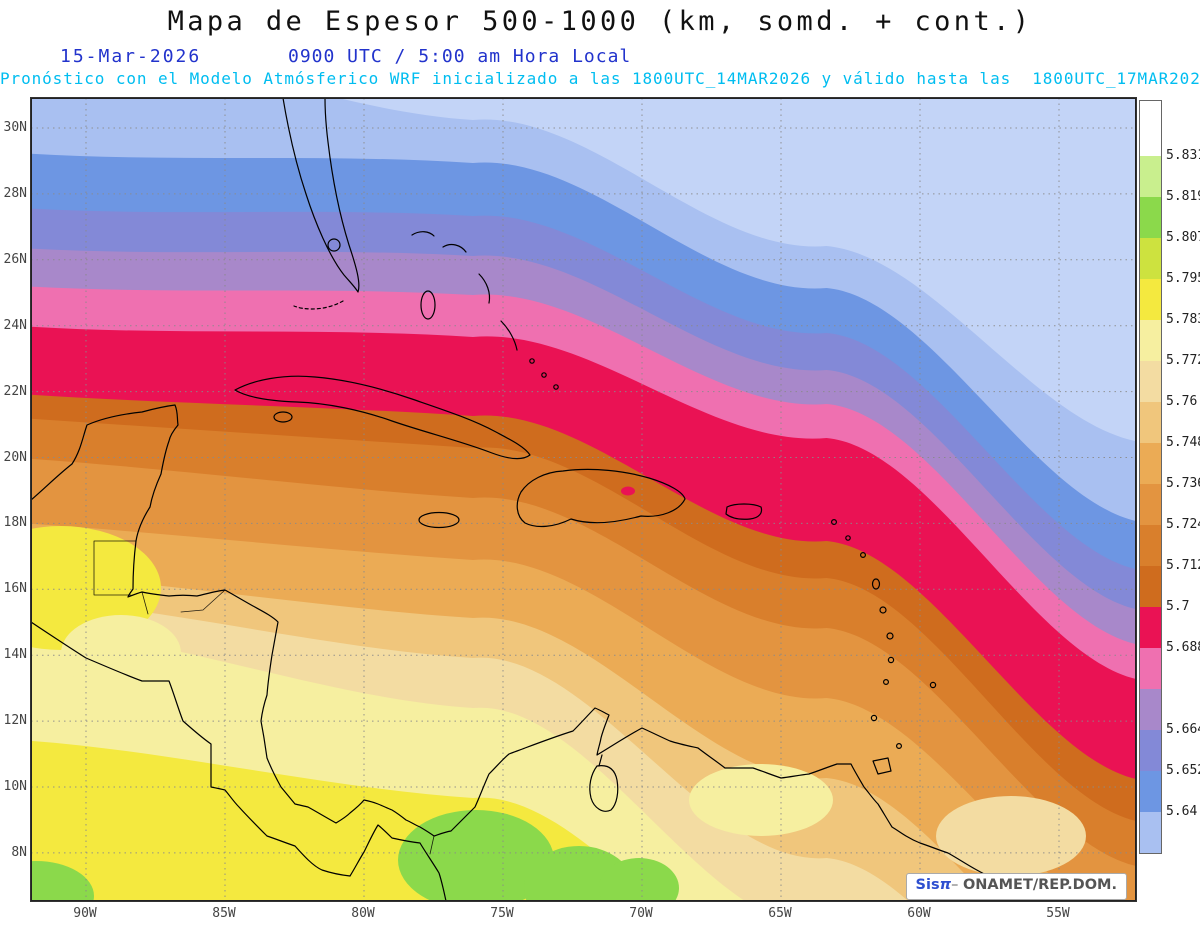  Describe the element at coordinates (1183, 237) in the screenshot. I see `colorbar-tick-label: 5.807` at that location.